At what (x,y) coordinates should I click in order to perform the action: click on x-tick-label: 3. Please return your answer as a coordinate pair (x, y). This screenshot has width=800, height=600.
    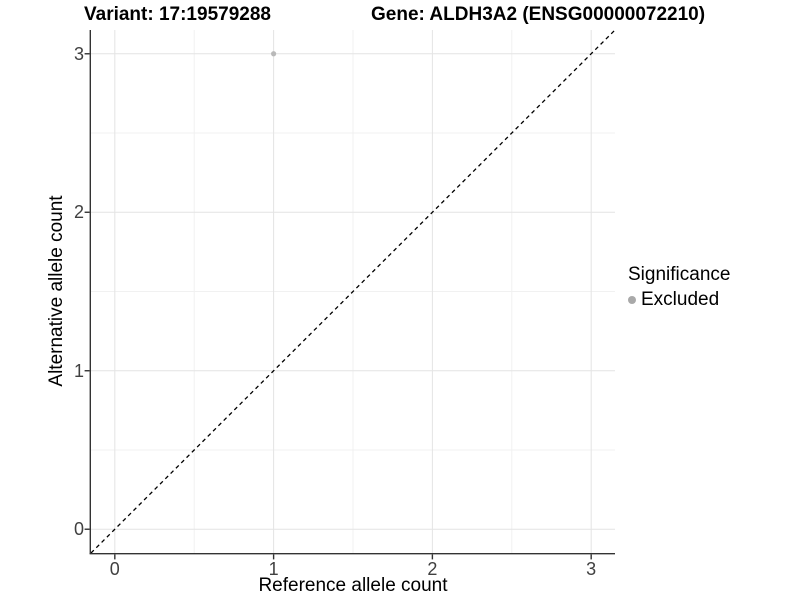
    Looking at the image, I should click on (591, 569).